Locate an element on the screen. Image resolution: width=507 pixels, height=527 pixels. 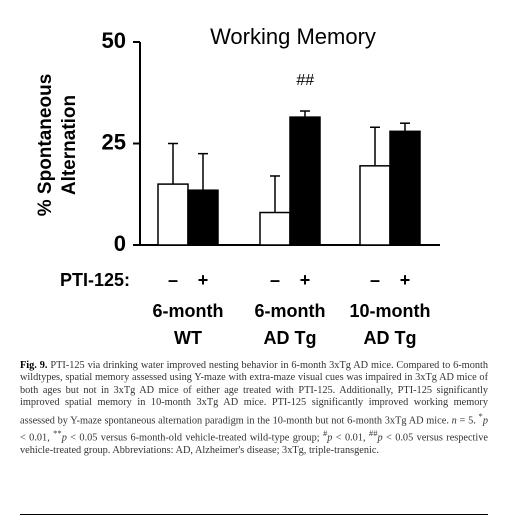
caption-text: n is located at coordinates (454, 421).